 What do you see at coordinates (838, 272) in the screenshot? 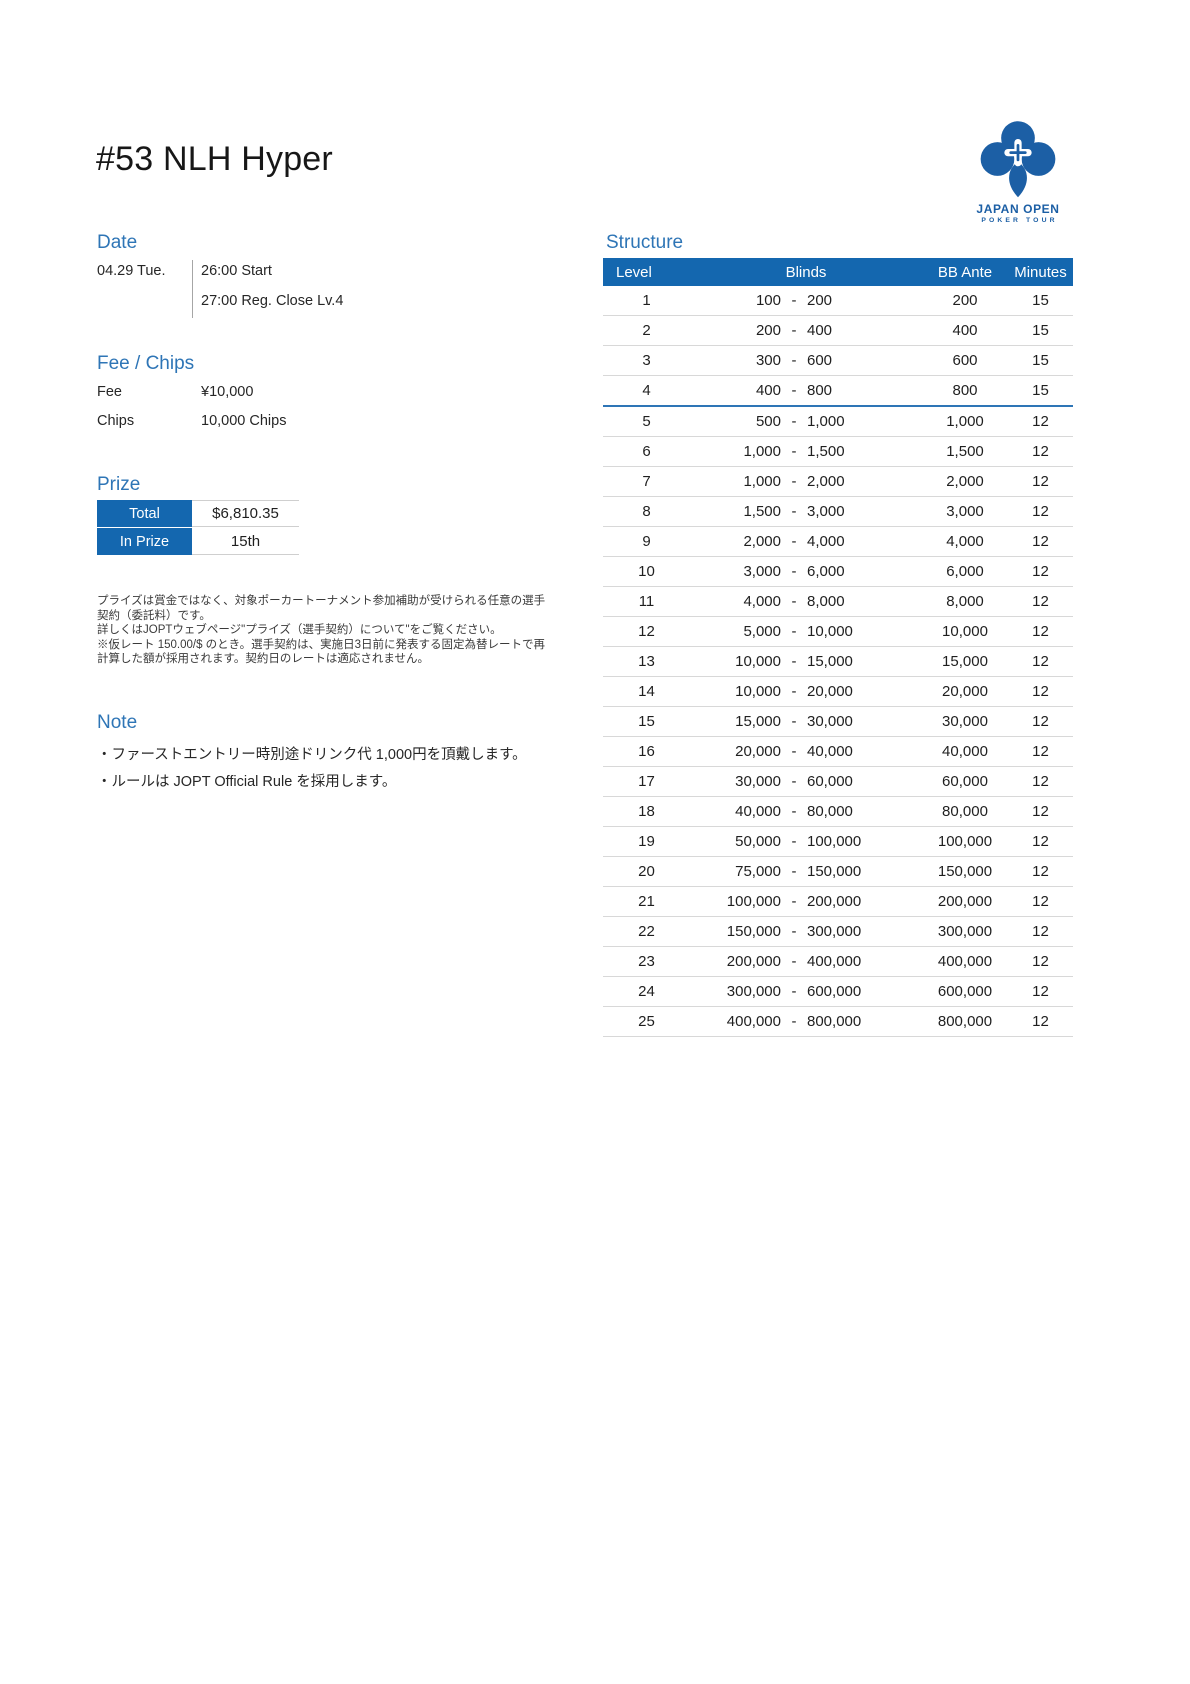
I see `structure-table-header: Level Blinds BB Ante Minutes` at bounding box center [838, 272].